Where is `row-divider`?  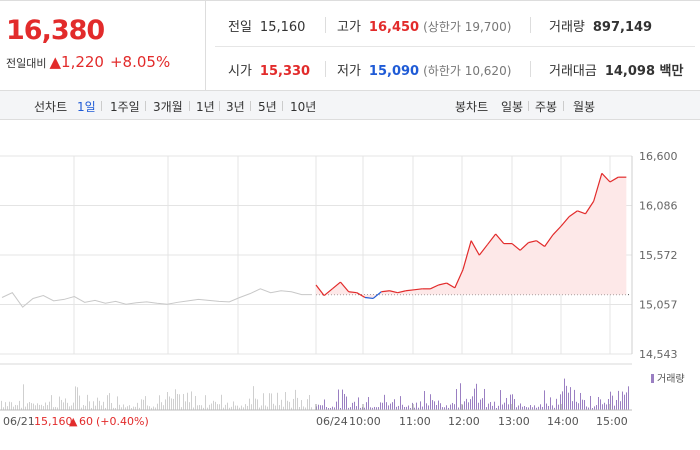 row-divider is located at coordinates (455, 46).